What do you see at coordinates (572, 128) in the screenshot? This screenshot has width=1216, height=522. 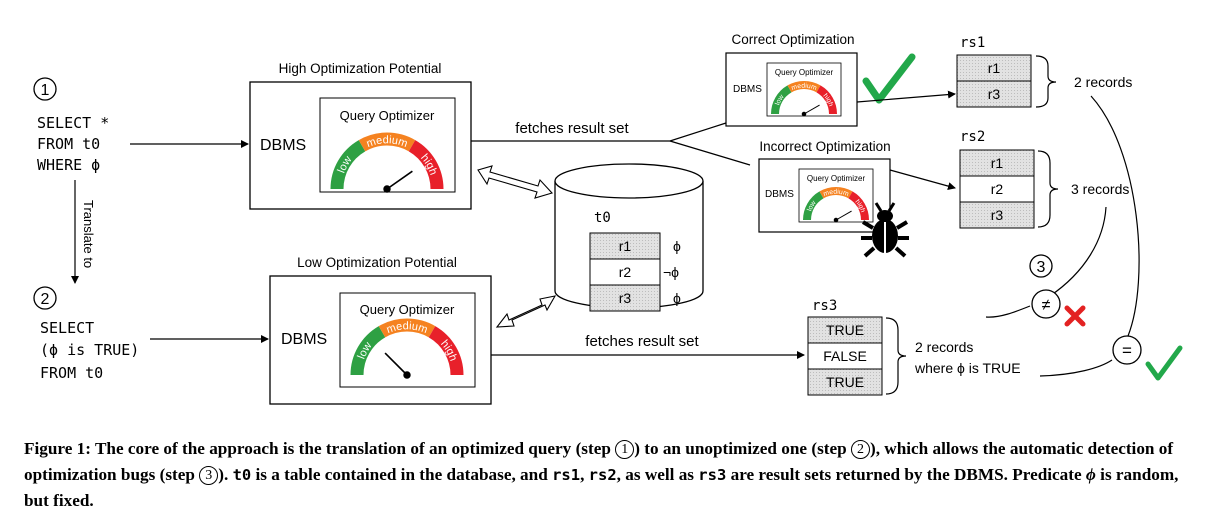 I see `fetches-label-top: fetches result set` at bounding box center [572, 128].